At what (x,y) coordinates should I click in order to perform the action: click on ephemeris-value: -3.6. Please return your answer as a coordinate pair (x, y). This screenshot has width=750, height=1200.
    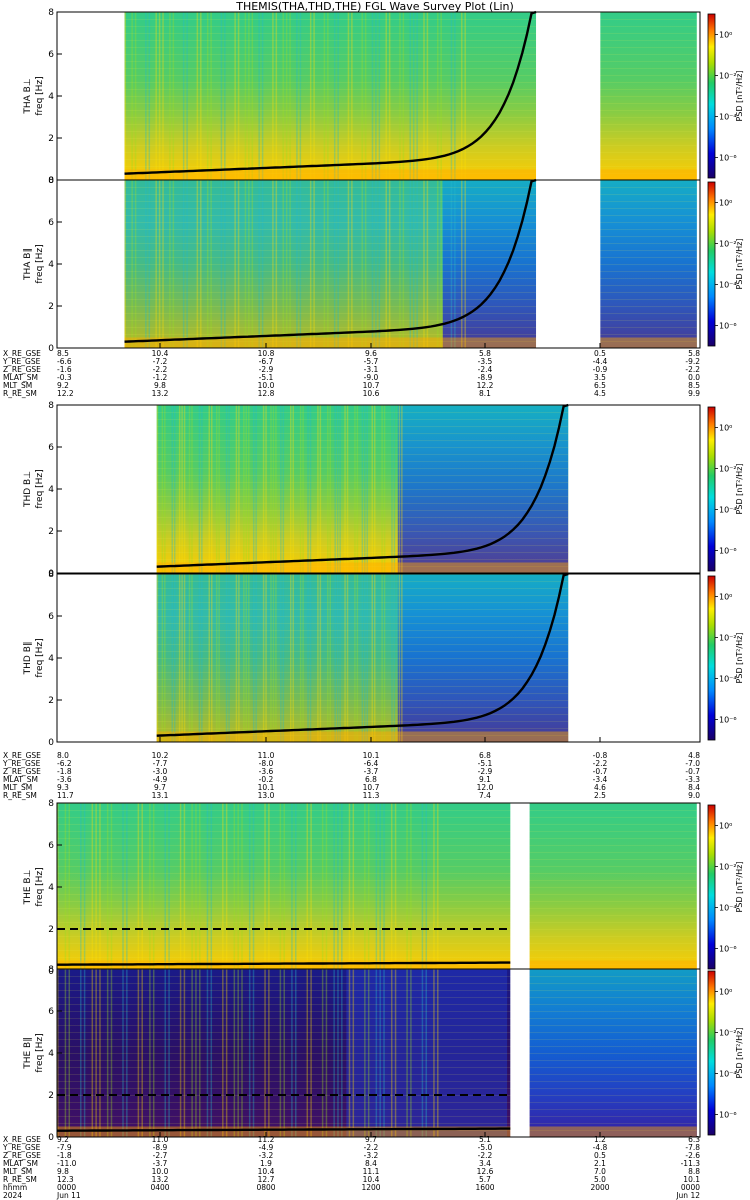
    Looking at the image, I should click on (266, 771).